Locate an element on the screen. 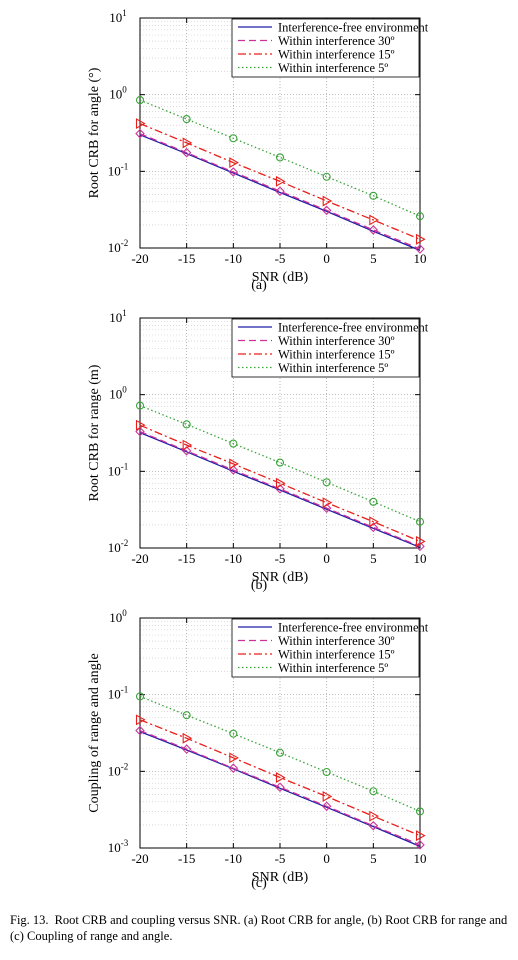 This screenshot has width=518, height=960. y-axis-label: Coupling of range and angle is located at coordinates (94, 732).